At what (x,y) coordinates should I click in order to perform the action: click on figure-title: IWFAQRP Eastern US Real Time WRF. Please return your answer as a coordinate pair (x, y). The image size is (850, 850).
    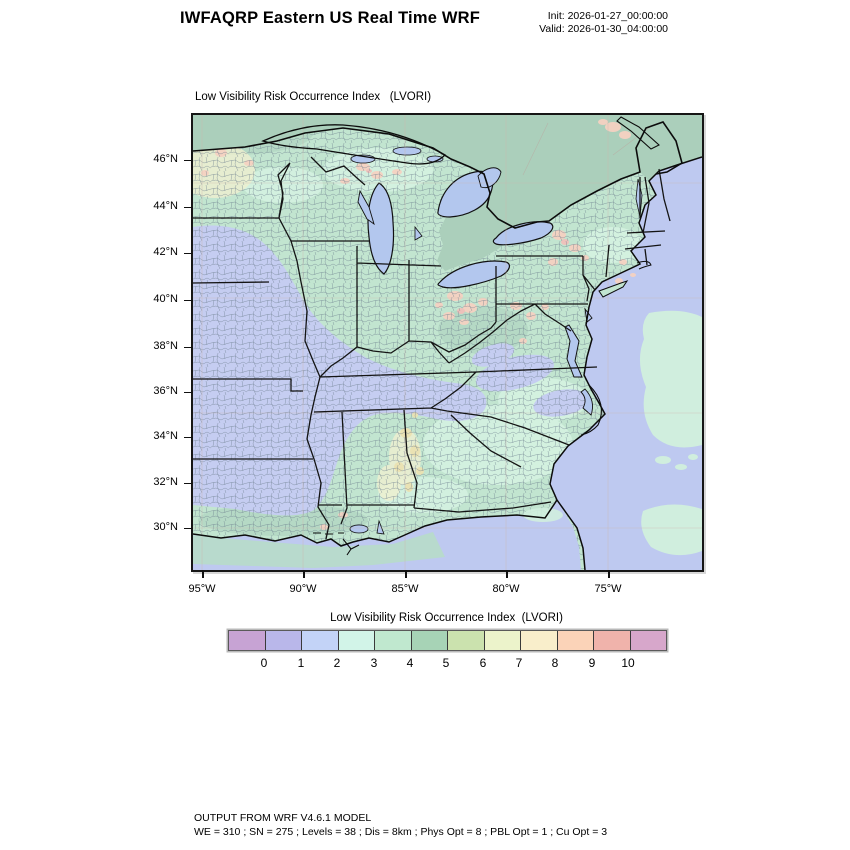
    Looking at the image, I should click on (330, 18).